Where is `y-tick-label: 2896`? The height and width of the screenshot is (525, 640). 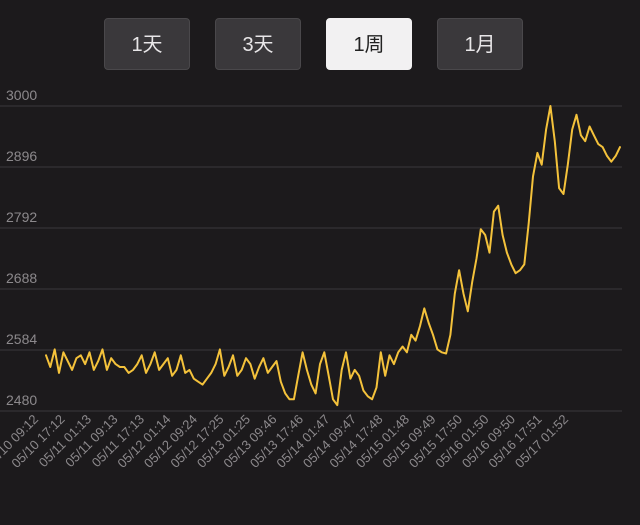
y-tick-label: 2896 is located at coordinates (21, 156).